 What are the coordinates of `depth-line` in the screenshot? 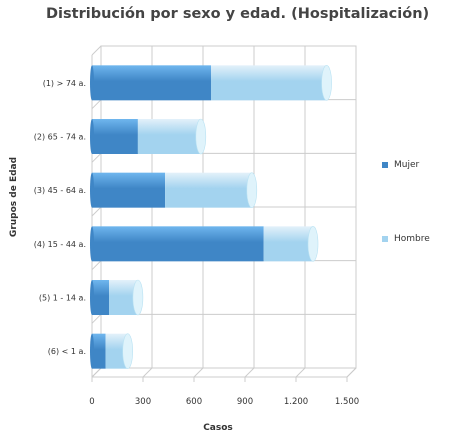 It's located at (96, 50).